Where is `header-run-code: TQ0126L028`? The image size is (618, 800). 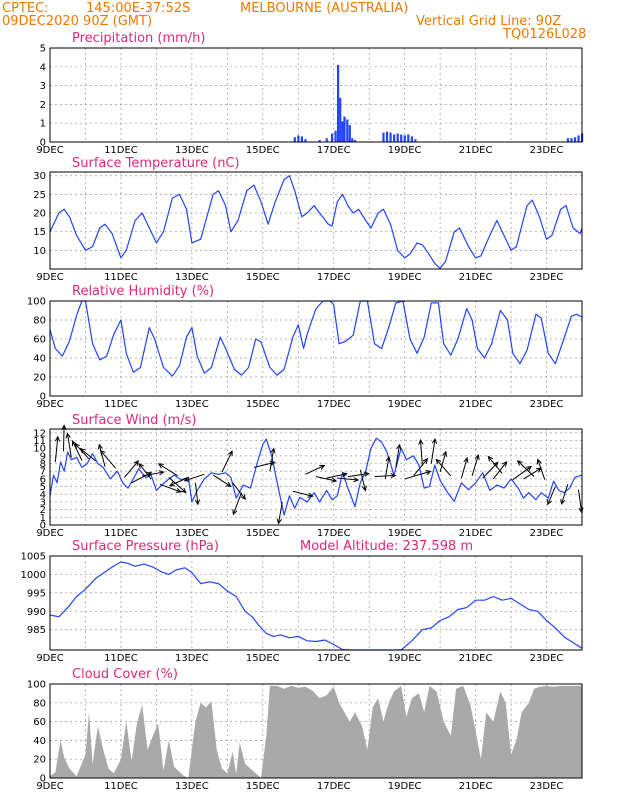 header-run-code: TQ0126L028 is located at coordinates (545, 34).